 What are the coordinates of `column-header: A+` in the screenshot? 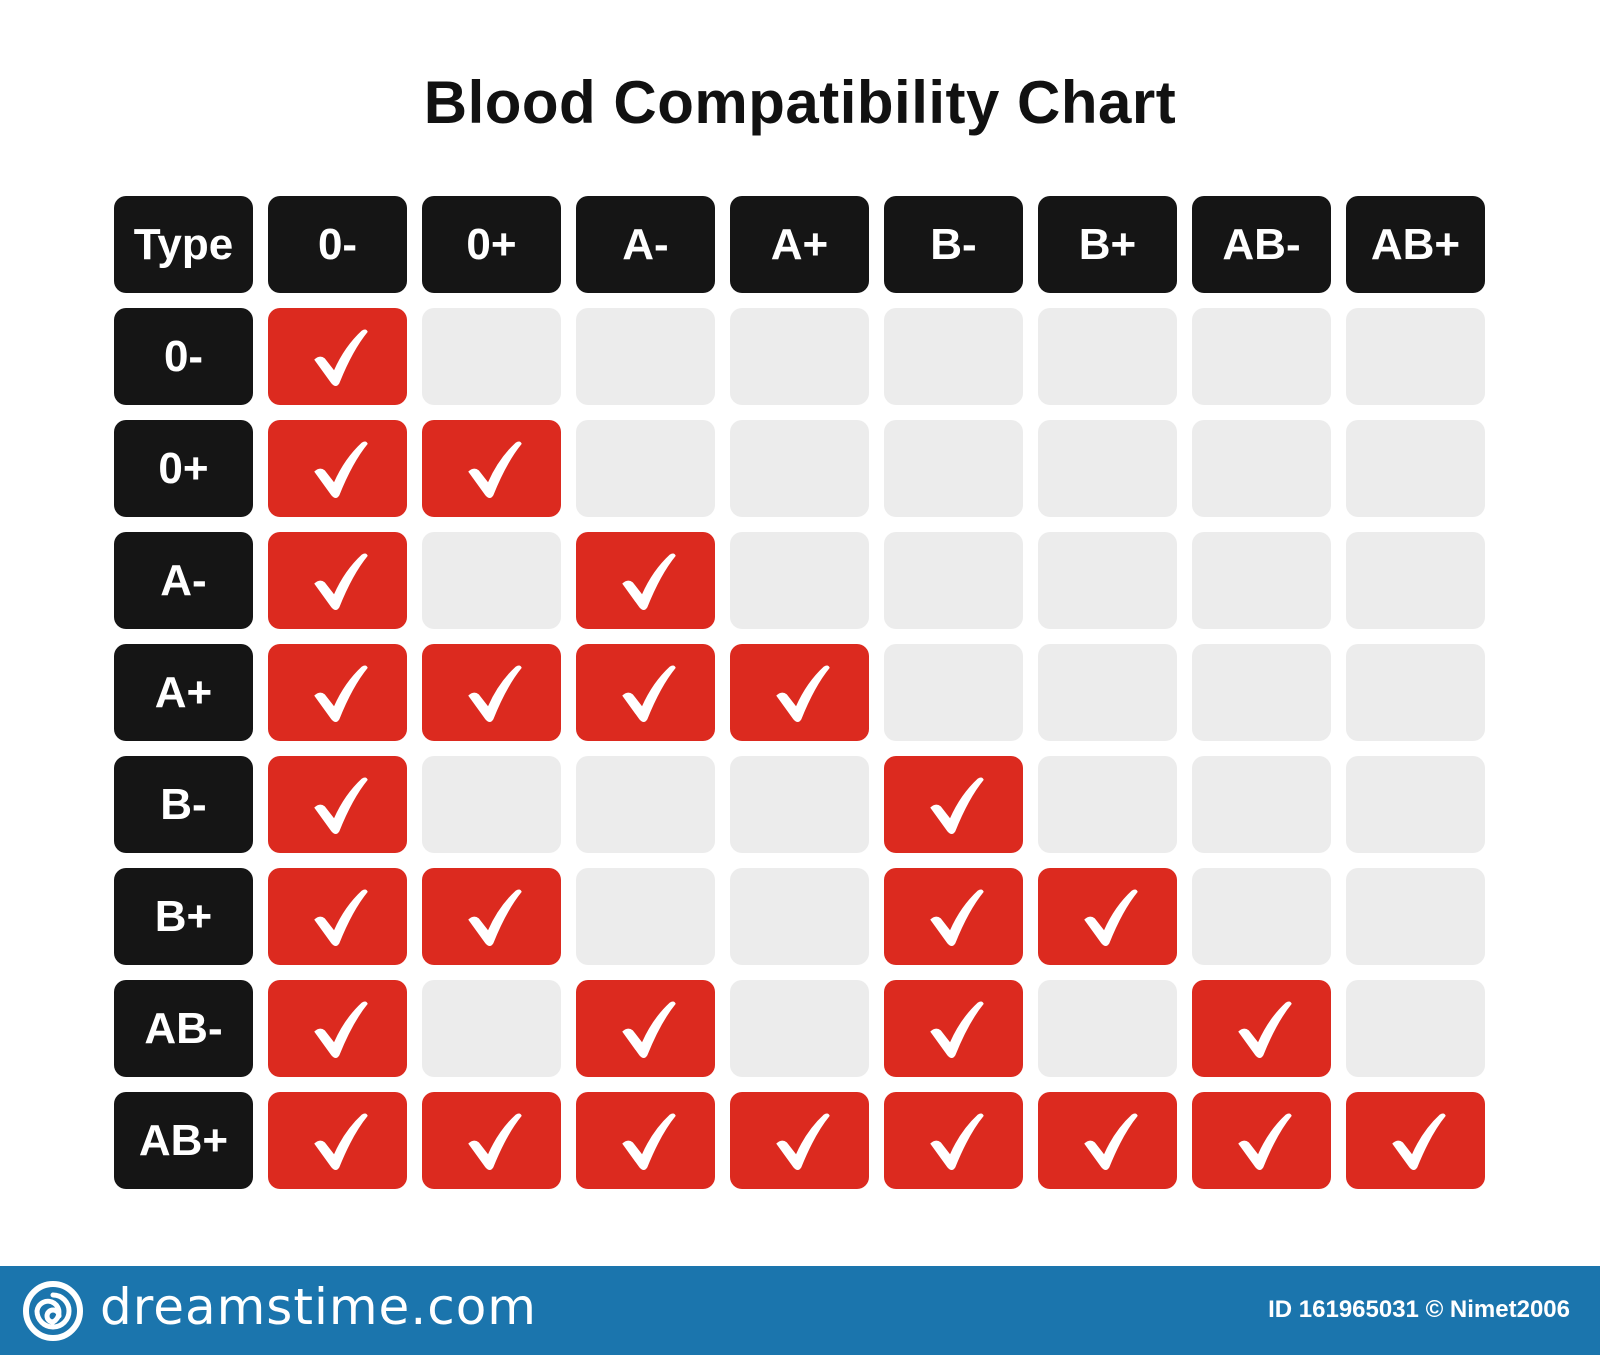 It's located at (799, 244).